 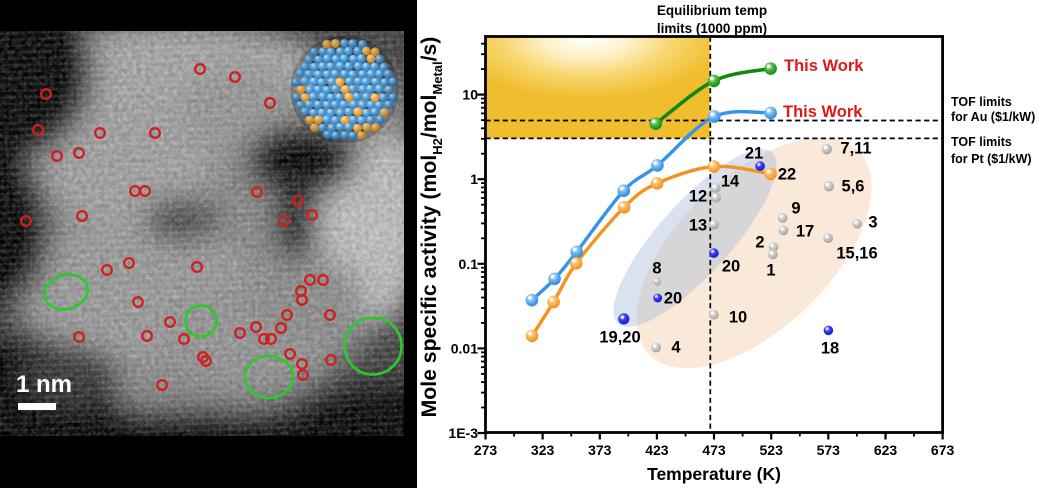 What do you see at coordinates (464, 348) in the screenshot?
I see `svg-text: 0.01` at bounding box center [464, 348].